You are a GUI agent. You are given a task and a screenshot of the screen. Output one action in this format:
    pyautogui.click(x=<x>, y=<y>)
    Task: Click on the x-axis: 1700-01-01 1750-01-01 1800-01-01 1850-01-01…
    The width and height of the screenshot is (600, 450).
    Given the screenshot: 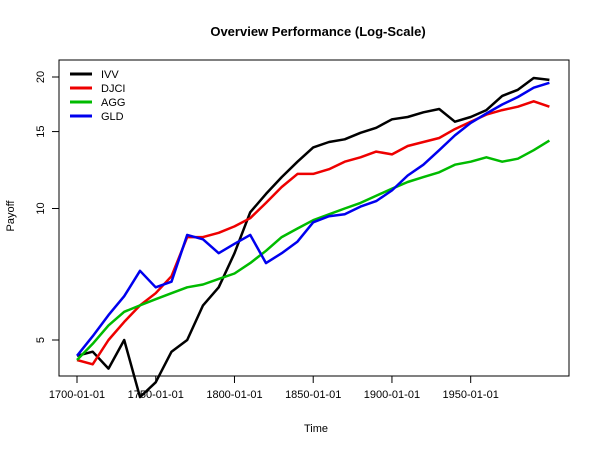 What is the action you would take?
    pyautogui.click(x=274, y=388)
    